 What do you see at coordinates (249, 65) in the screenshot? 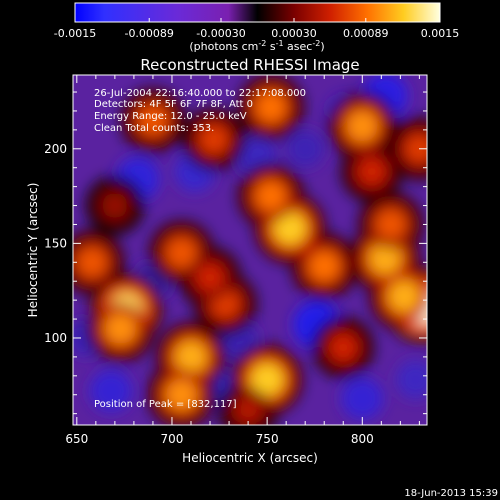
I see `chart-title: Reconstructed RHESSI Image` at bounding box center [249, 65].